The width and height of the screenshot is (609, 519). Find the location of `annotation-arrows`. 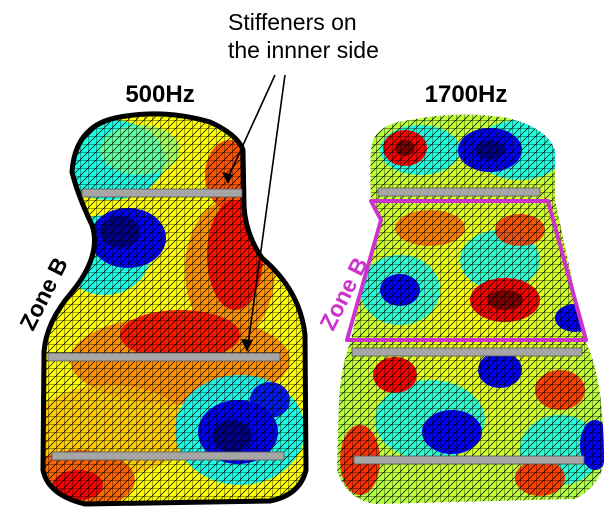

annotation-arrows is located at coordinates (254, 213).